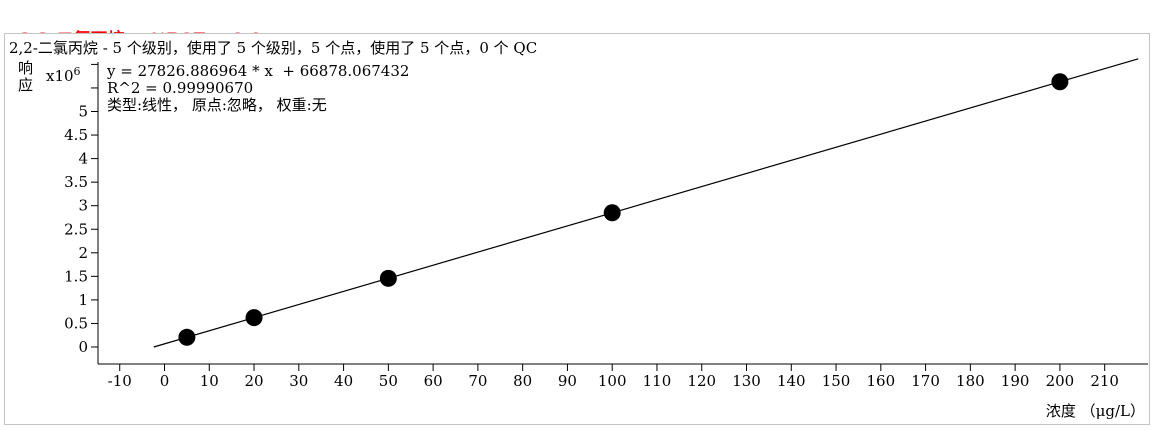 This screenshot has width=1160, height=434. I want to click on y-tick-label: 5, so click(83, 112).